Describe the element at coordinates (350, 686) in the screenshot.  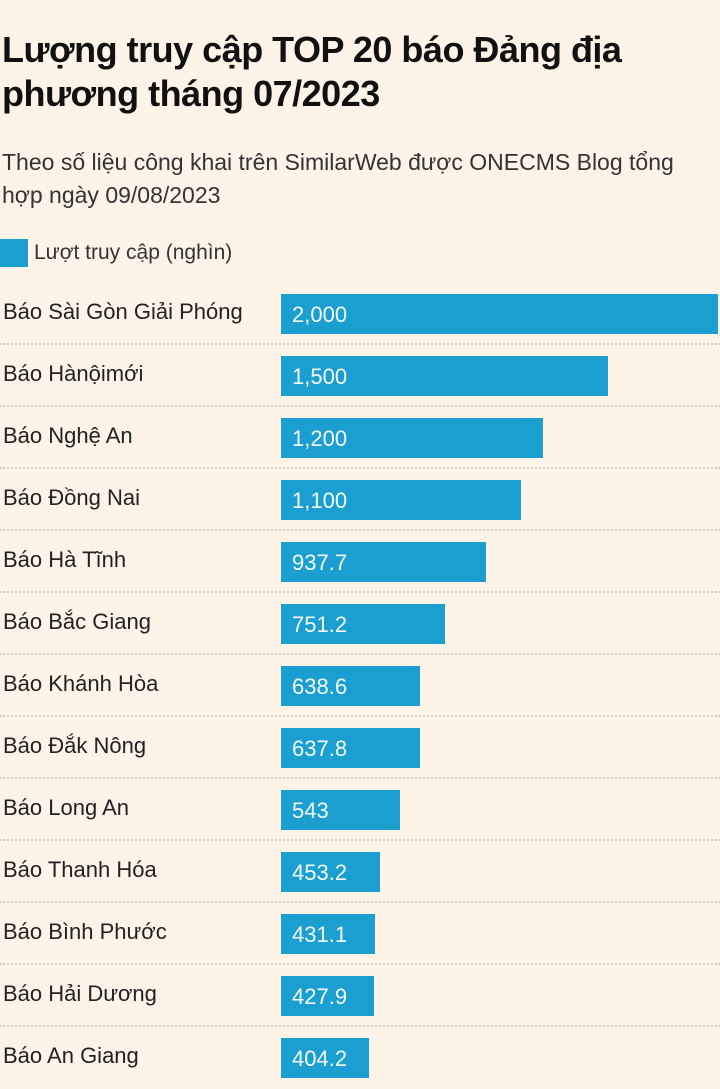
I see `bar: 638.6` at that location.